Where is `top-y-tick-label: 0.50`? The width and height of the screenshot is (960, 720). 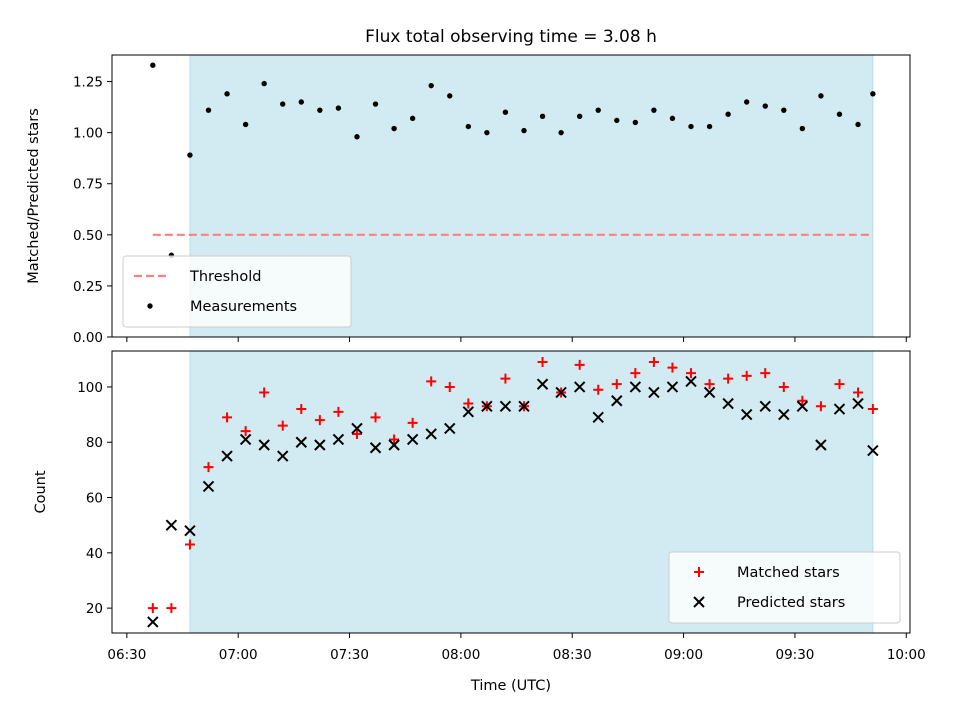
top-y-tick-label: 0.50 is located at coordinates (88, 236).